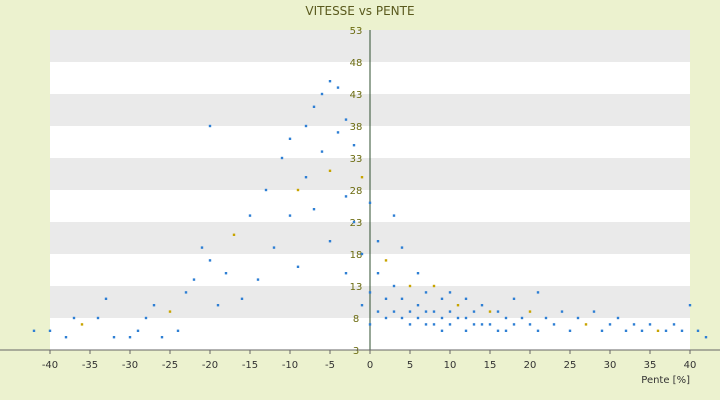 This screenshot has width=720, height=400. Describe the element at coordinates (570, 365) in the screenshot. I see `x-tick-label: 25` at that location.